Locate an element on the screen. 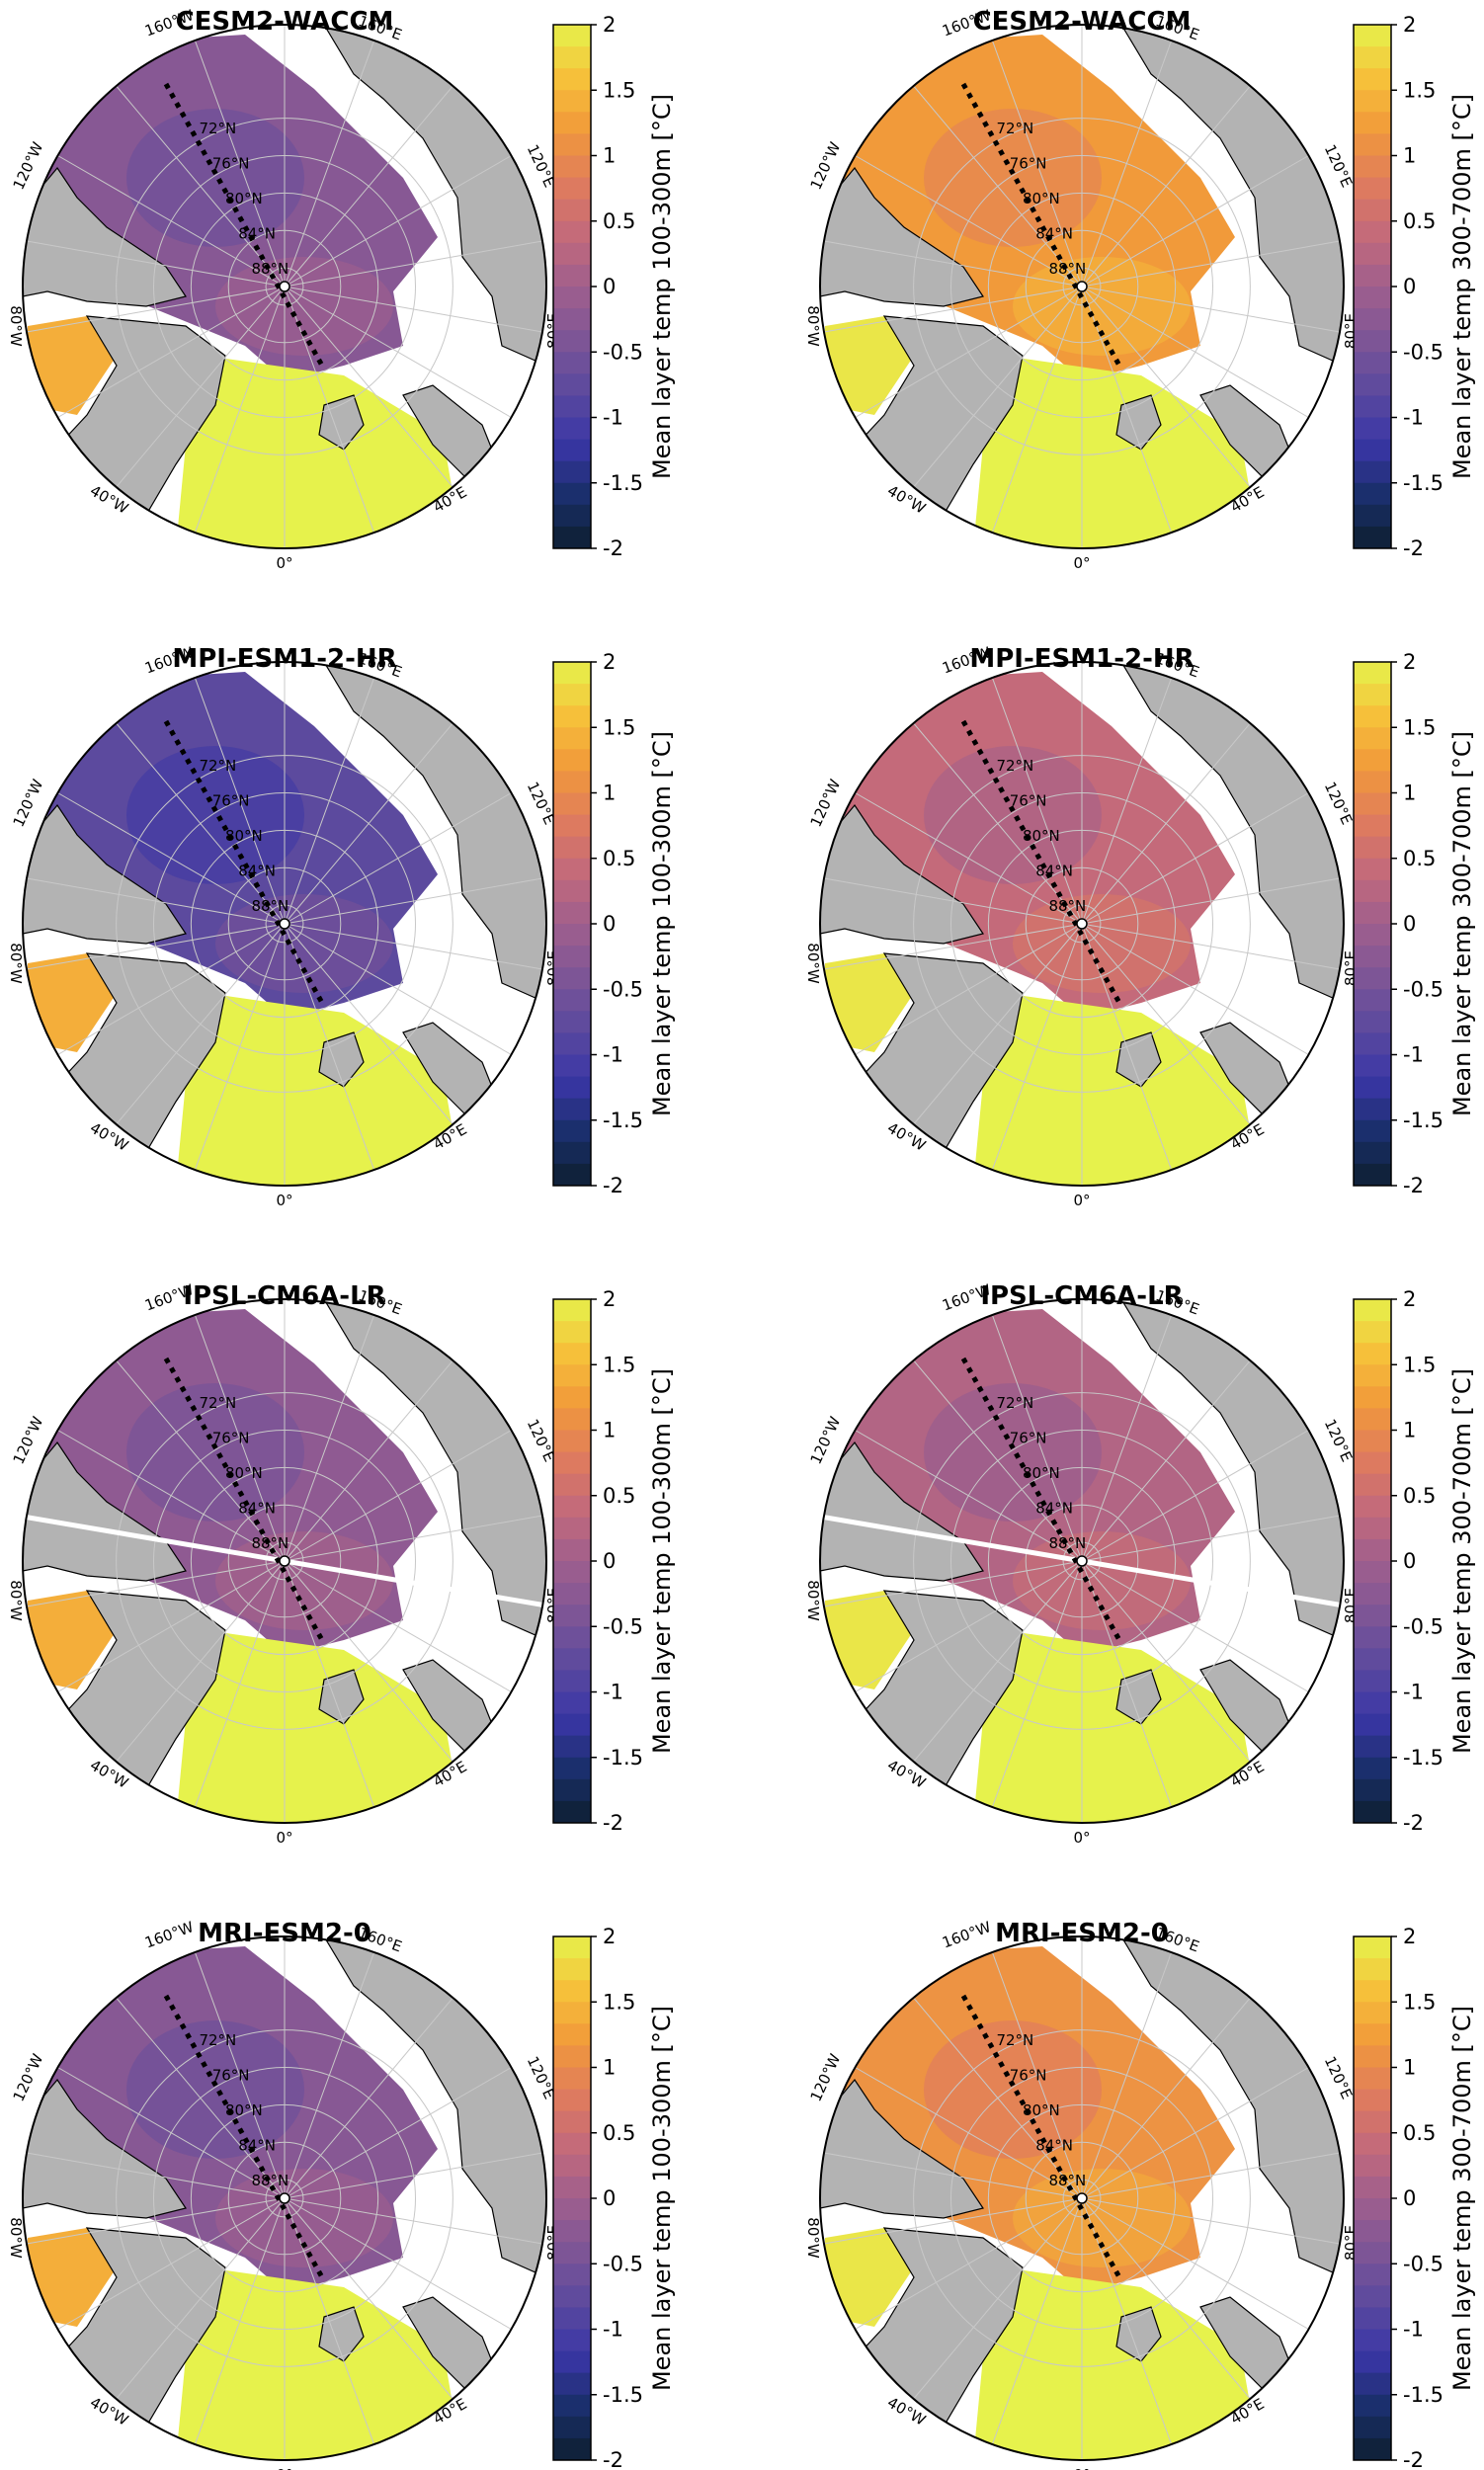 The height and width of the screenshot is (2470, 1484). colorbar-tick-label: 0.5 is located at coordinates (1419, 1496).